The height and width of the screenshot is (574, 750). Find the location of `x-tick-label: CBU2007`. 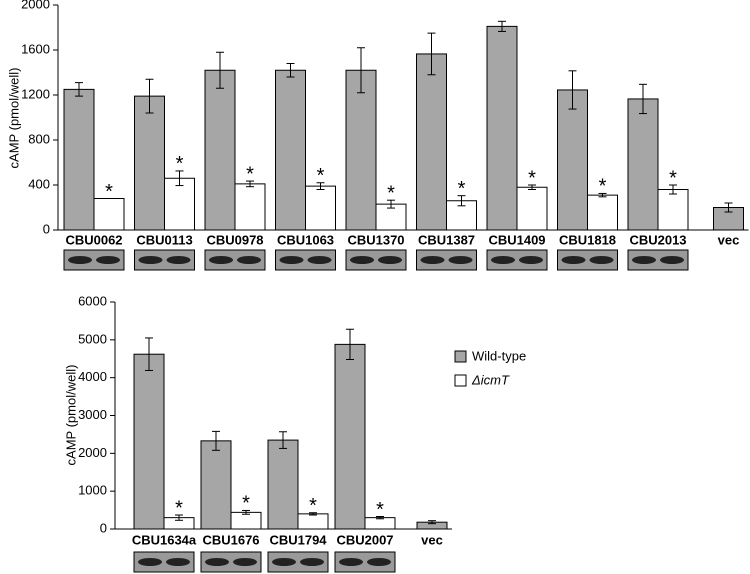

x-tick-label: CBU2007 is located at coordinates (364, 539).